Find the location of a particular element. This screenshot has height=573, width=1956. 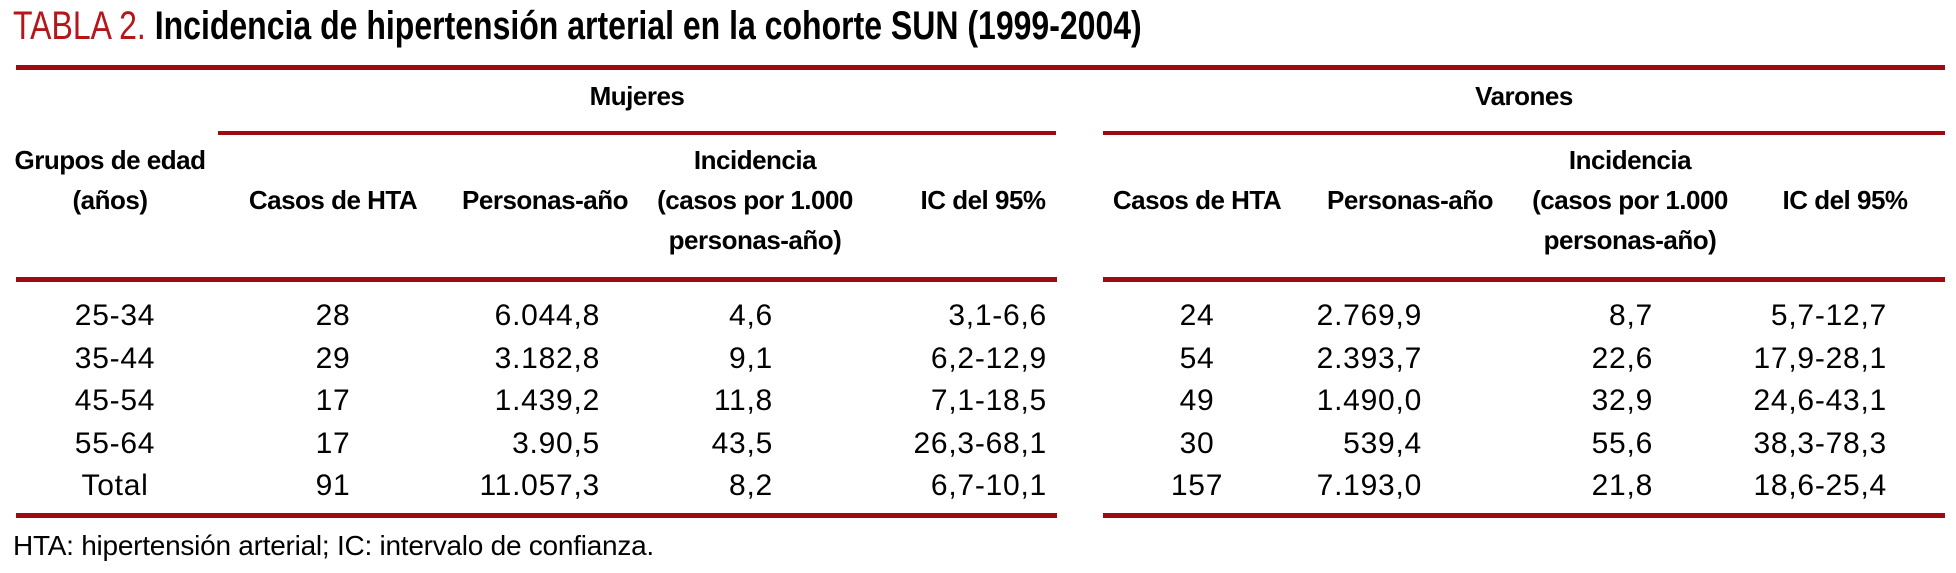

cell-varones-personas: 2.393,7 is located at coordinates (1369, 358).